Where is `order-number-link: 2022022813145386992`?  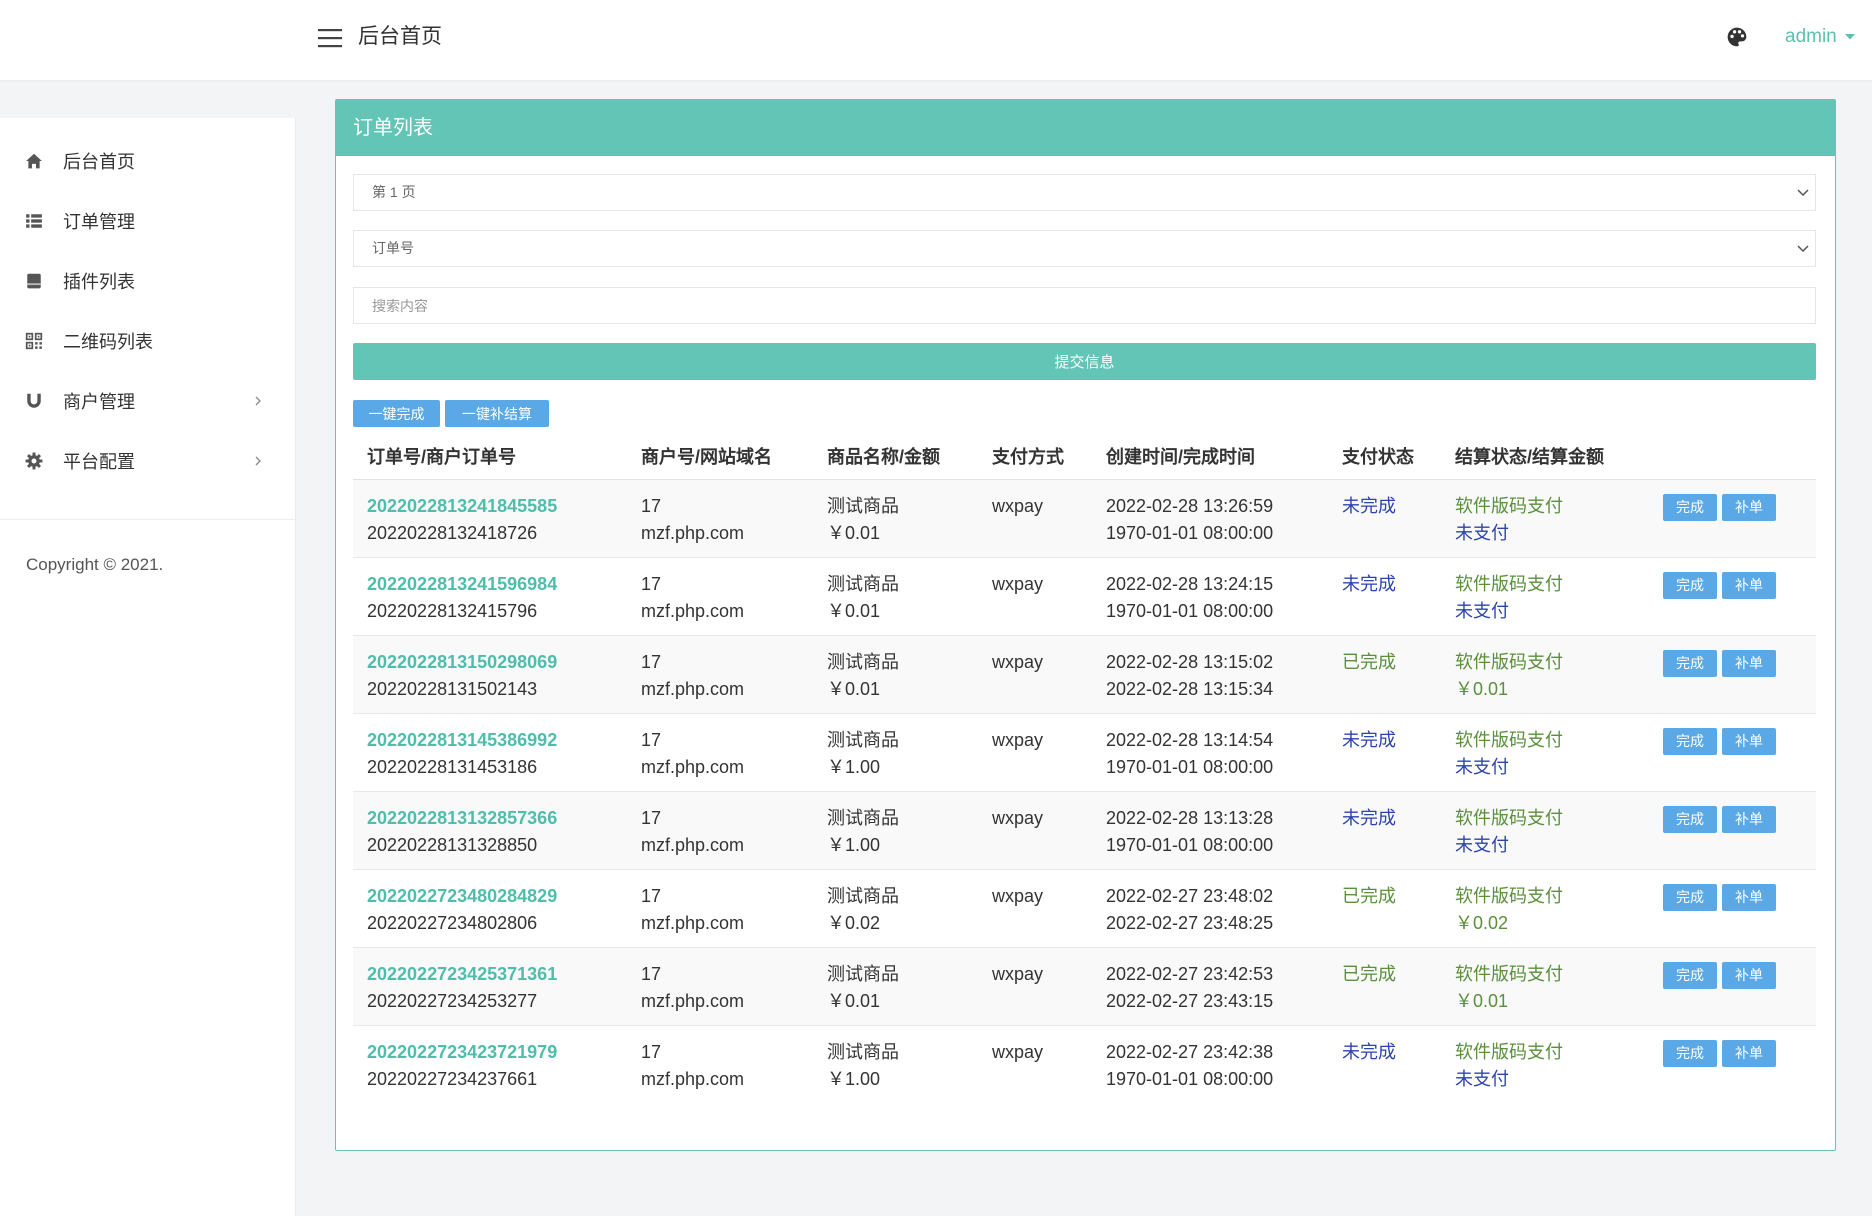
order-number-link: 2022022813145386992 is located at coordinates (462, 739).